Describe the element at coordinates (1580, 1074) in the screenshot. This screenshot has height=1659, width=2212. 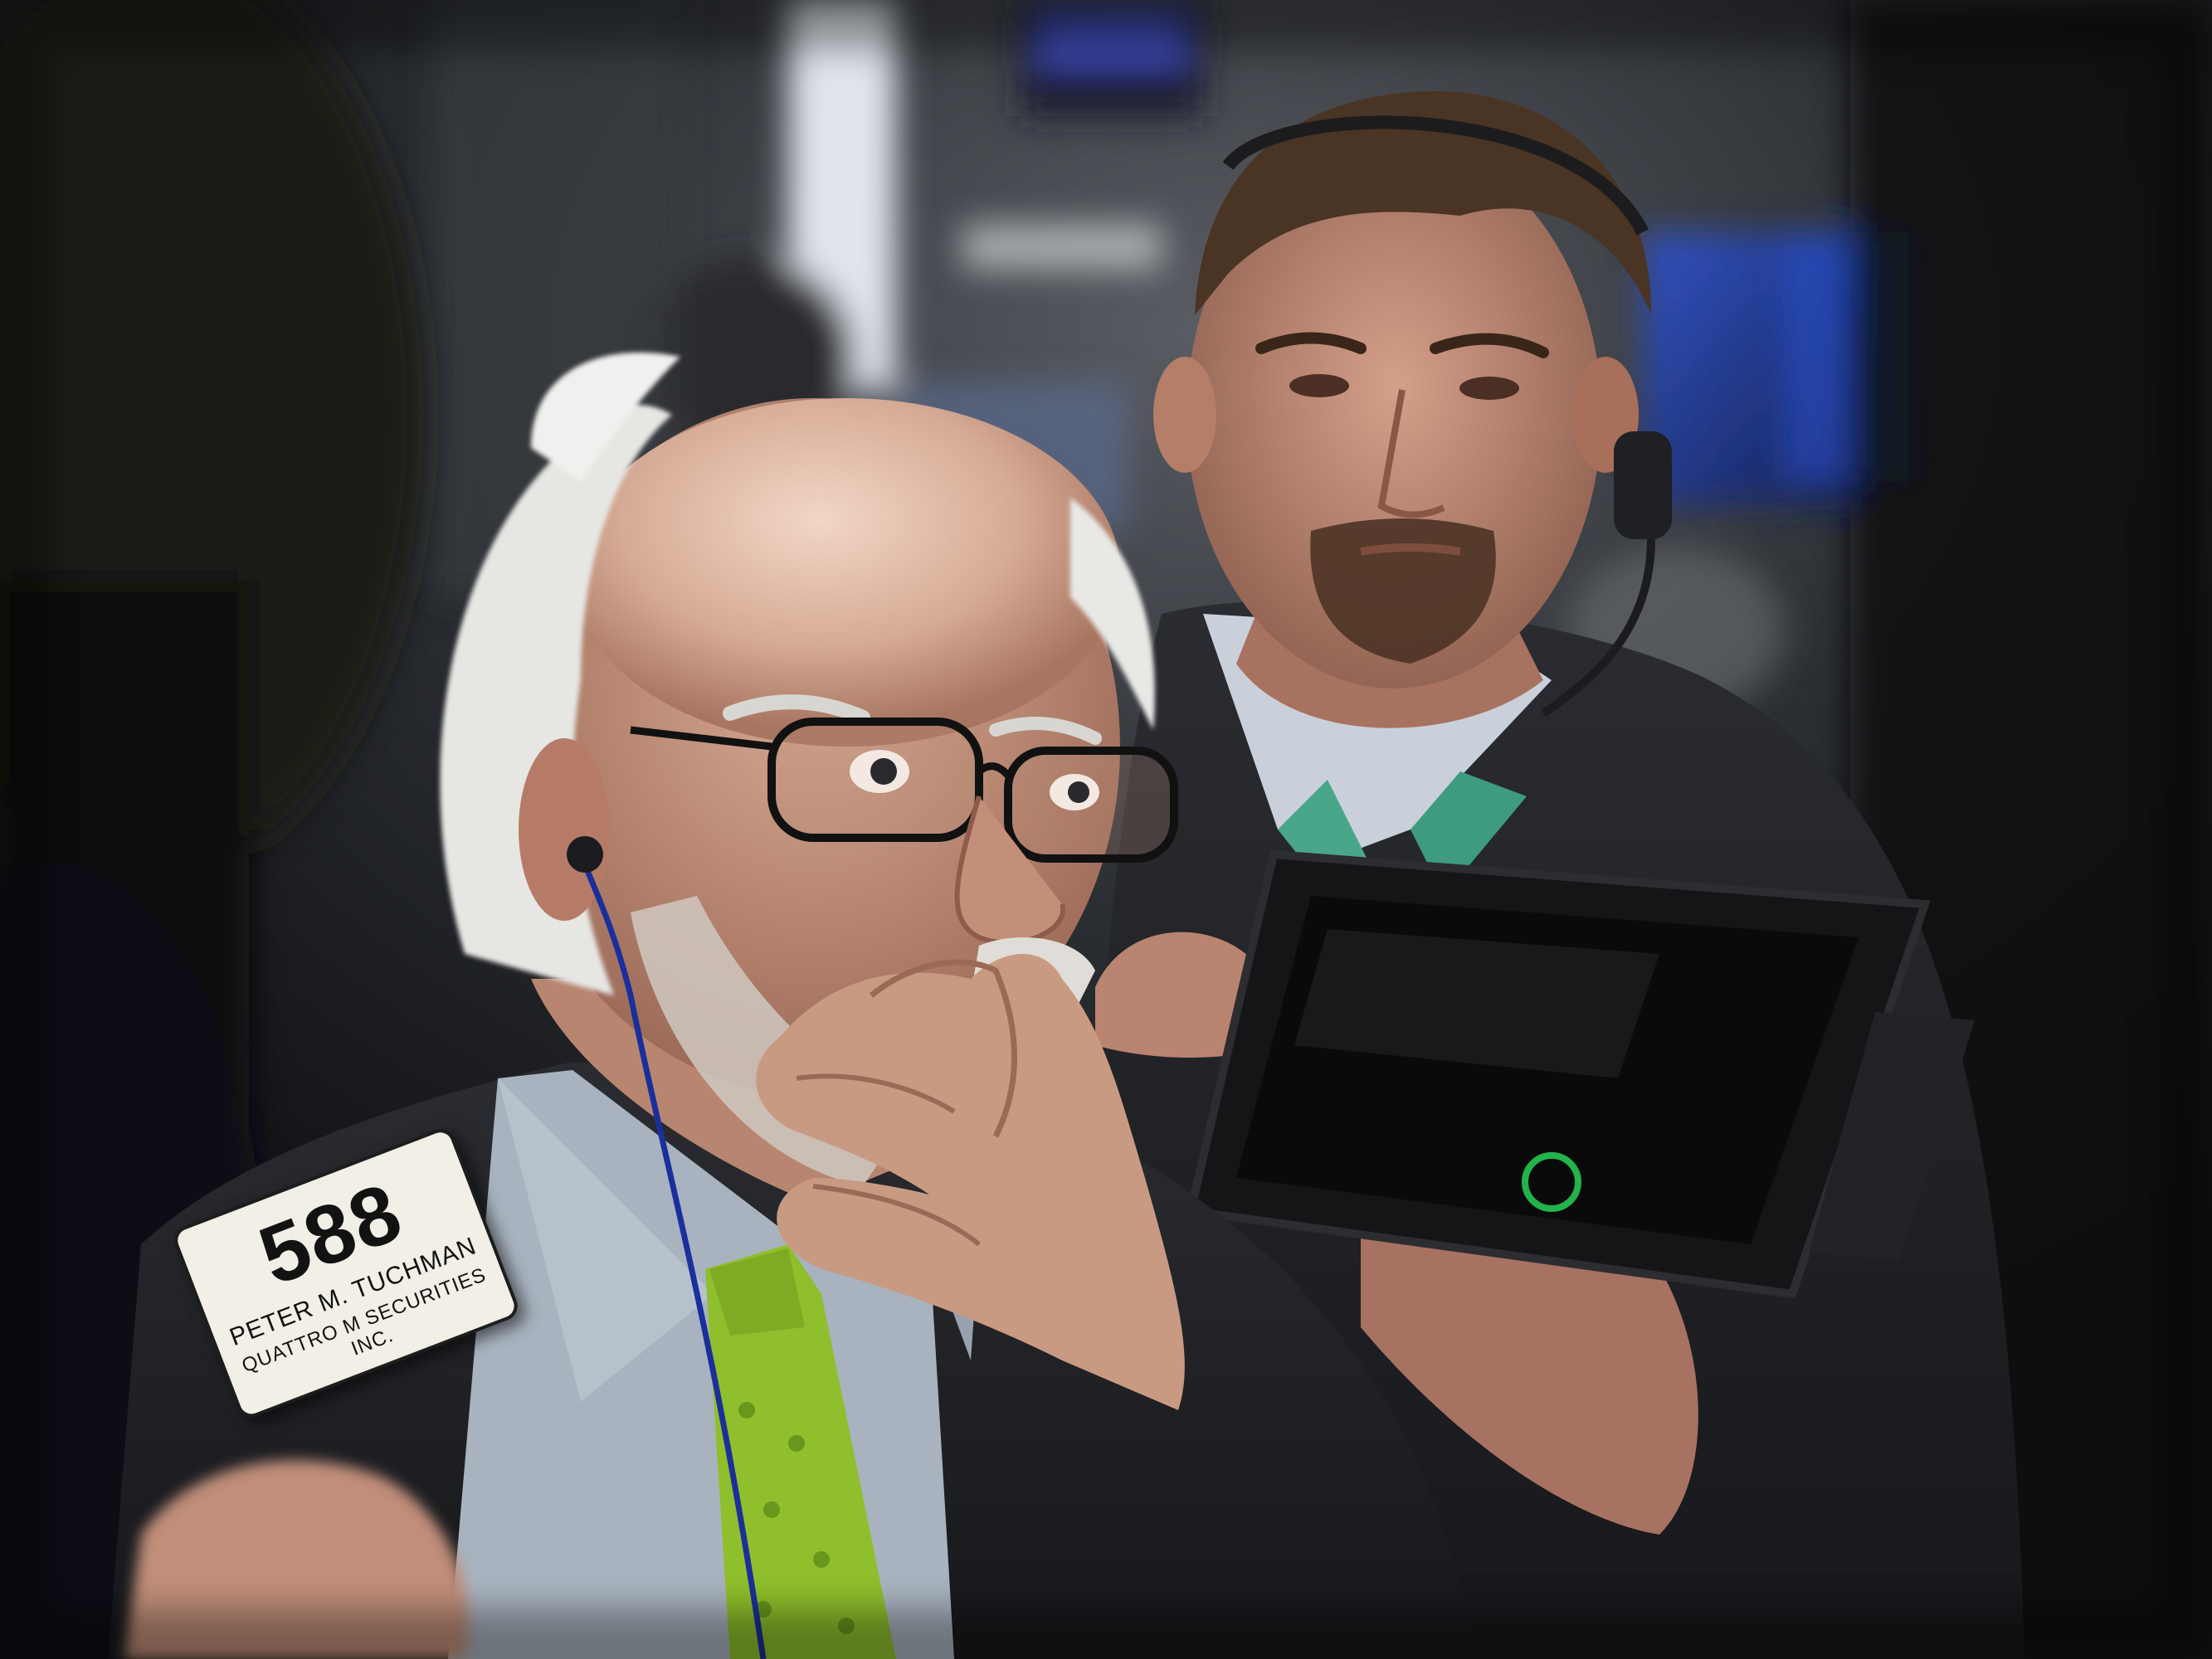
I see `tablet` at that location.